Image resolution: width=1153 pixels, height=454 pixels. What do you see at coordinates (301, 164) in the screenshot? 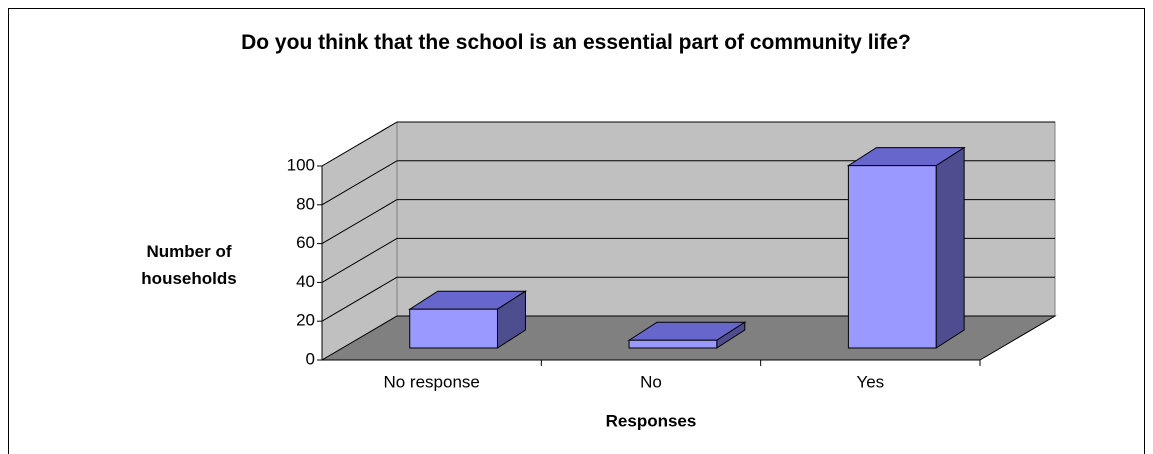
I see `y-tick-label: 100` at bounding box center [301, 164].